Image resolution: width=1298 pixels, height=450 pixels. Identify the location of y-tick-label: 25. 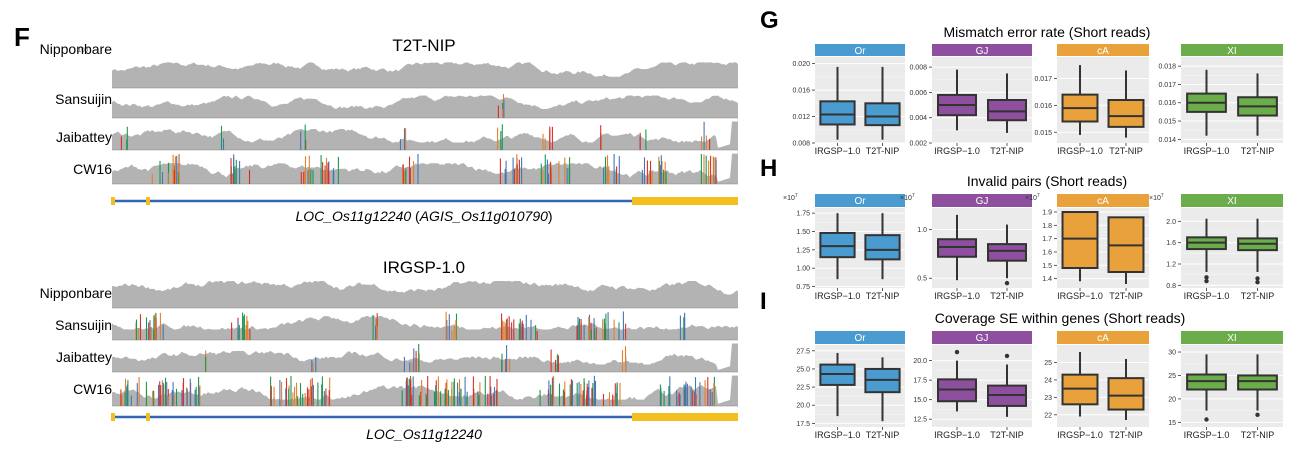
(1048, 363).